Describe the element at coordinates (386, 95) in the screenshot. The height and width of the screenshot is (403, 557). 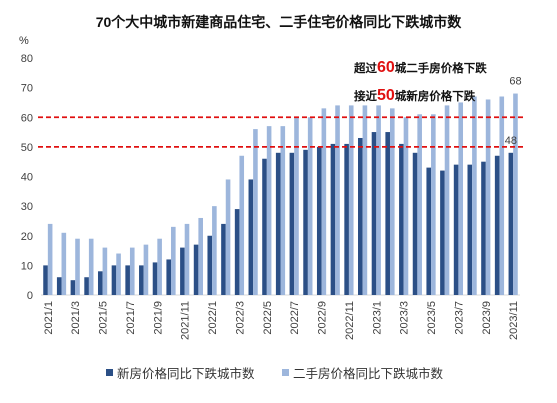
I see `annotation-highlight-number: 50` at that location.